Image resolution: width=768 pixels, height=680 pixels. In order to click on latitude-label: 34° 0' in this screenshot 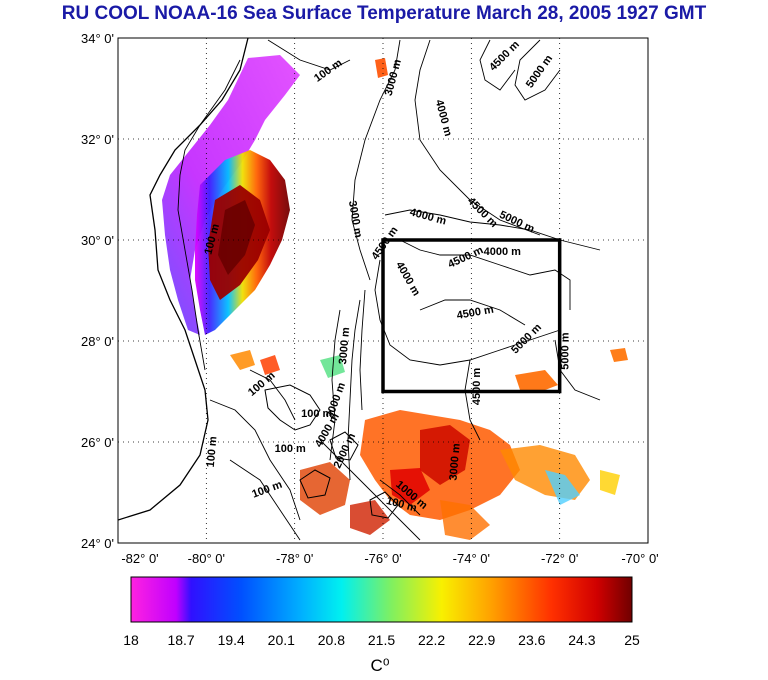, I will do `click(97, 38)`.